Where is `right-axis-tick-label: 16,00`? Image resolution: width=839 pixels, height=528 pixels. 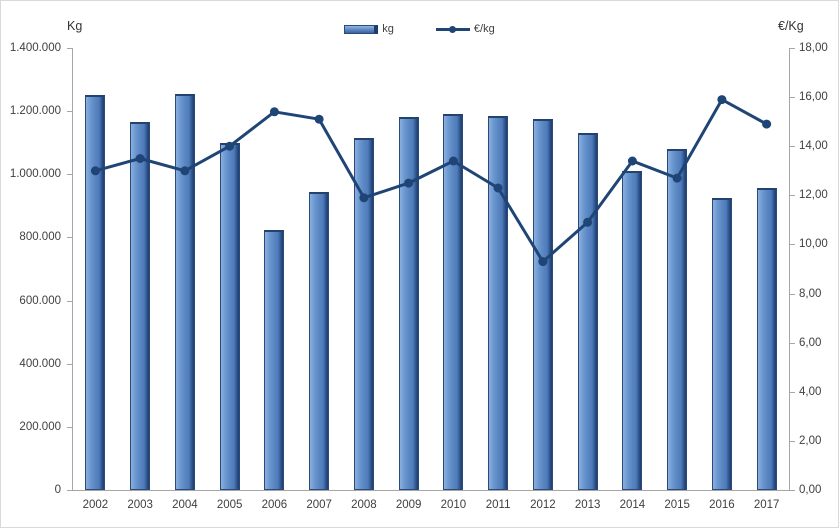 right-axis-tick-label: 16,00 is located at coordinates (813, 97).